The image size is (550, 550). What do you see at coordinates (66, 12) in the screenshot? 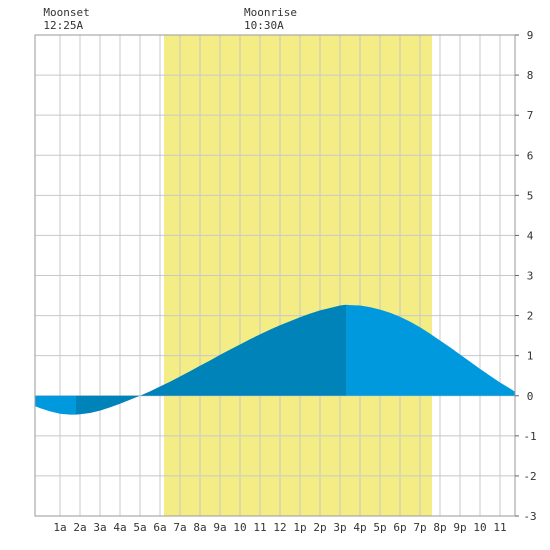
I see `moonset-label: Moonset` at bounding box center [66, 12].